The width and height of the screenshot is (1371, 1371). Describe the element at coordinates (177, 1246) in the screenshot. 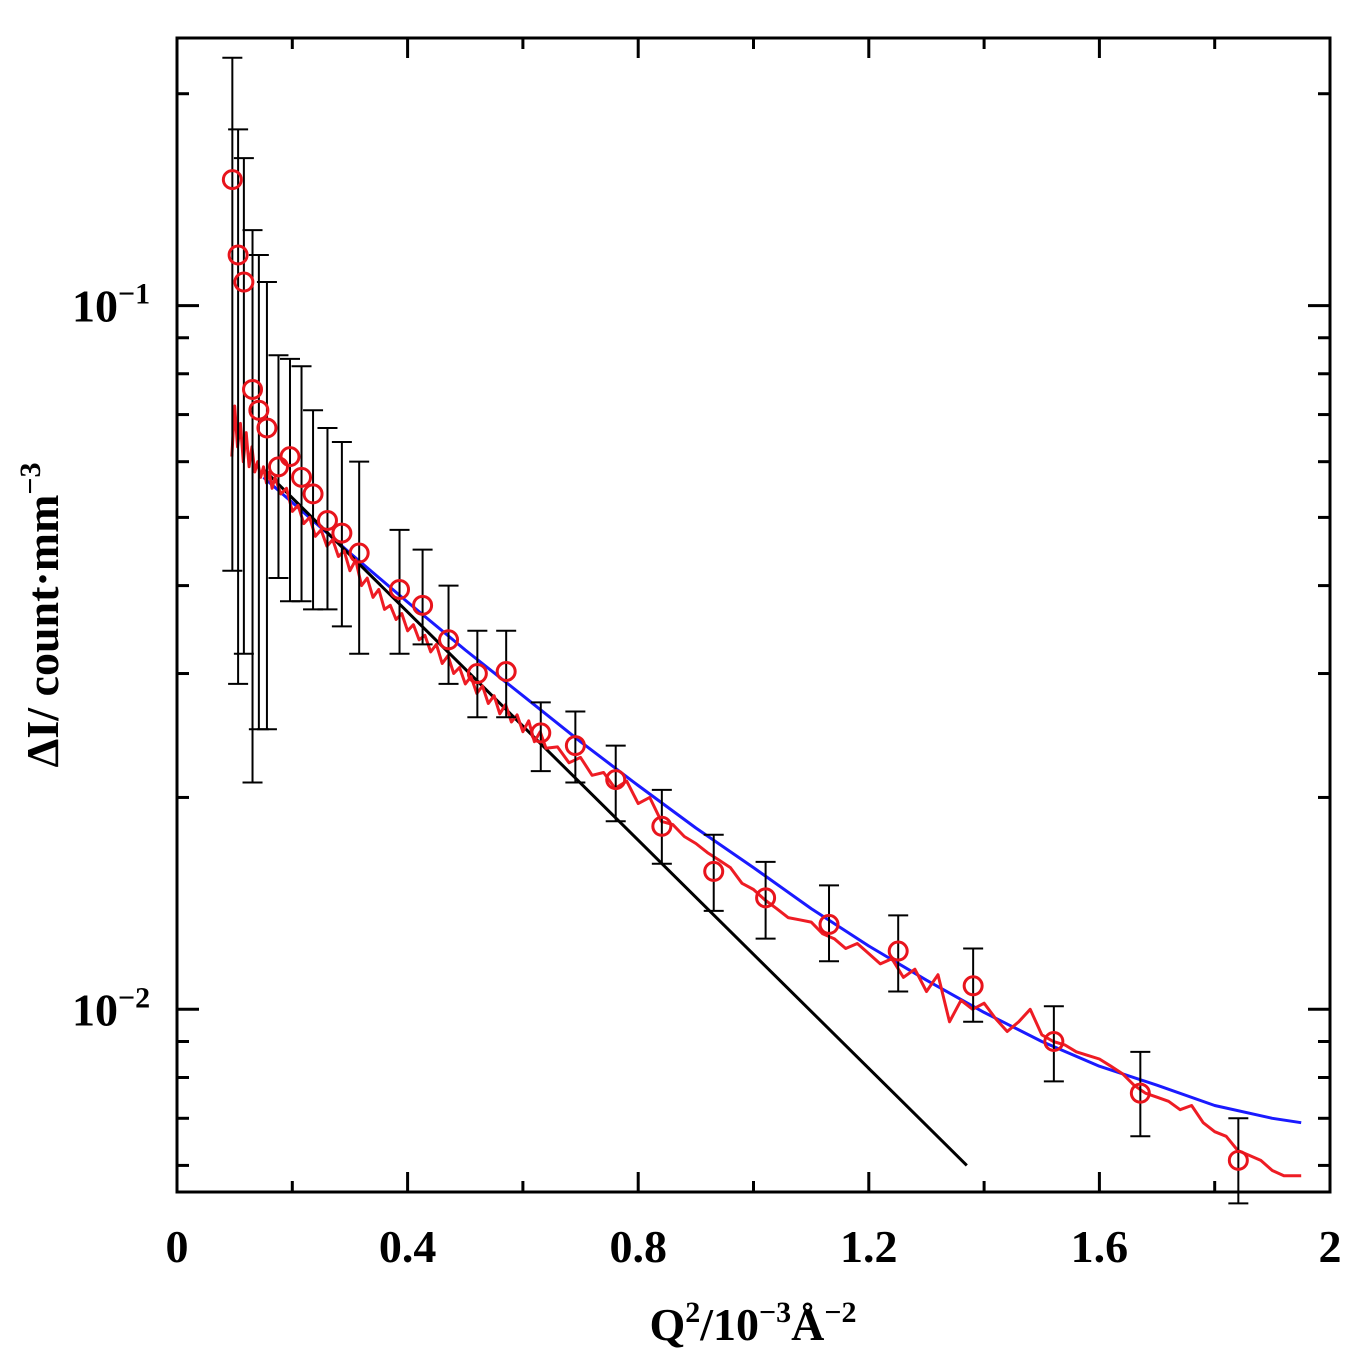

I see `x-tick-label: 0` at that location.